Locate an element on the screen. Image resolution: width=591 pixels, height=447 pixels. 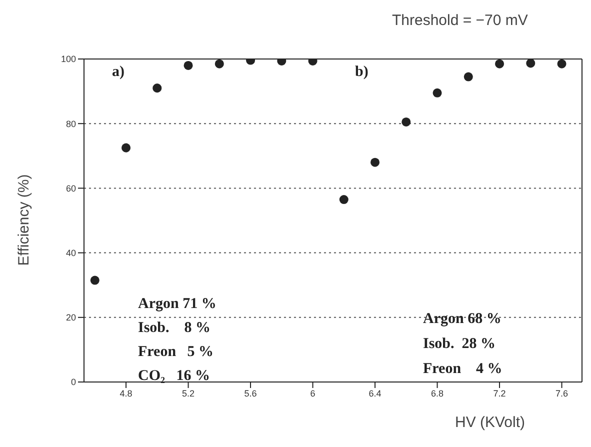
annotation: CO₂ 16 % is located at coordinates (174, 376).